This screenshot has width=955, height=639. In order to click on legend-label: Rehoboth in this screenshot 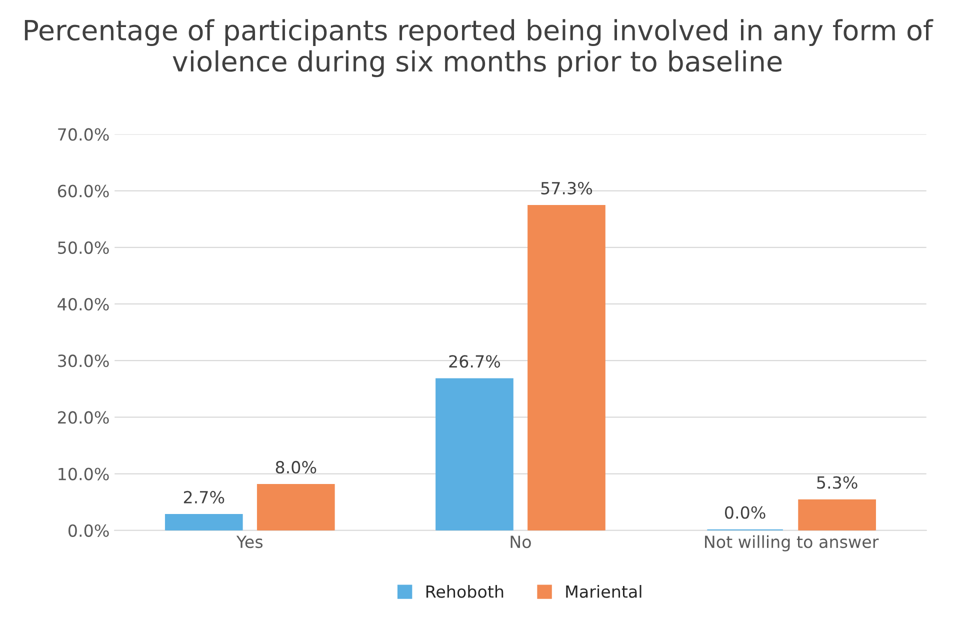, I will do `click(465, 591)`.